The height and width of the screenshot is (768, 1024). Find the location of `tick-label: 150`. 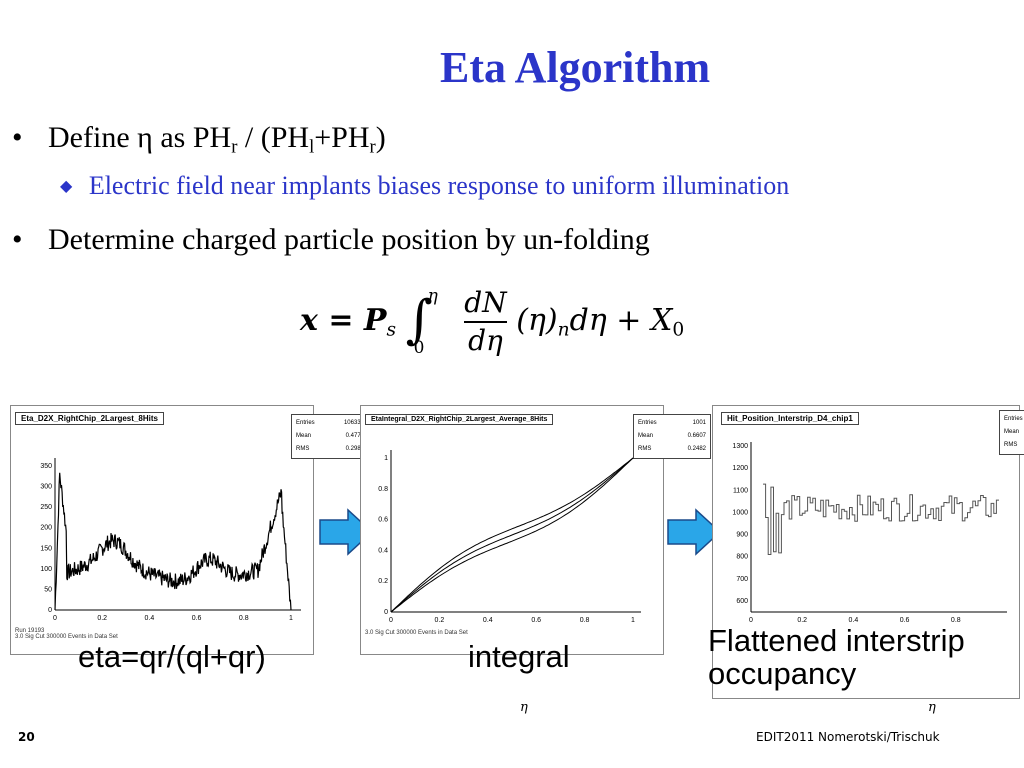

tick-label: 150 is located at coordinates (46, 548).